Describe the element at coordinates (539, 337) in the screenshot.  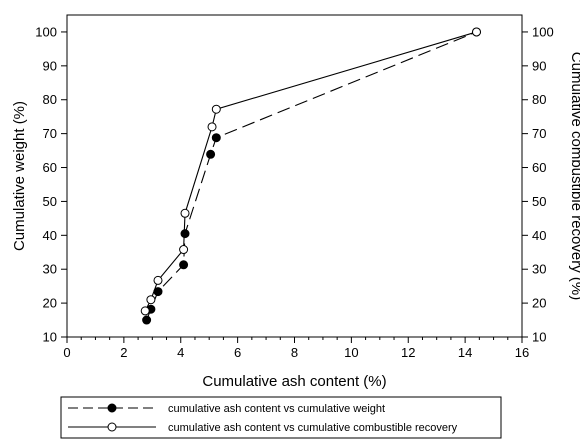
I see `y-tick-label-right: 10` at that location.